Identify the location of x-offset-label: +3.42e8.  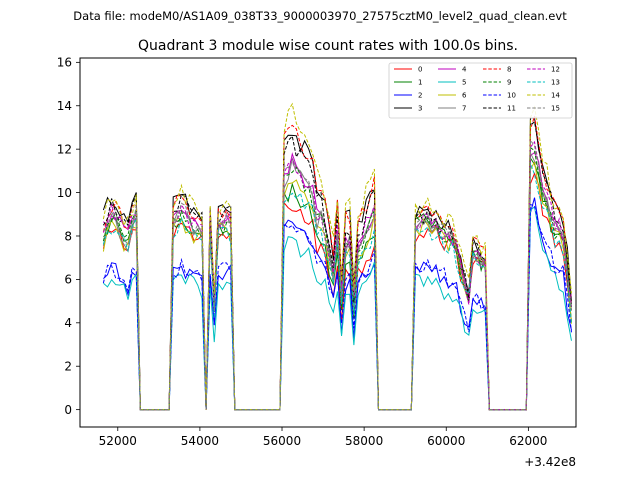
(550, 462).